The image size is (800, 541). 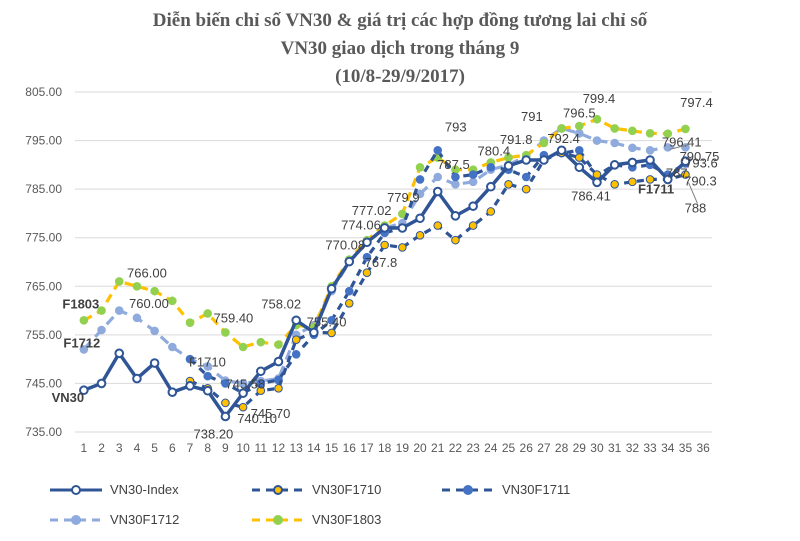 What do you see at coordinates (81, 342) in the screenshot?
I see `series-tag-label: F1712` at bounding box center [81, 342].